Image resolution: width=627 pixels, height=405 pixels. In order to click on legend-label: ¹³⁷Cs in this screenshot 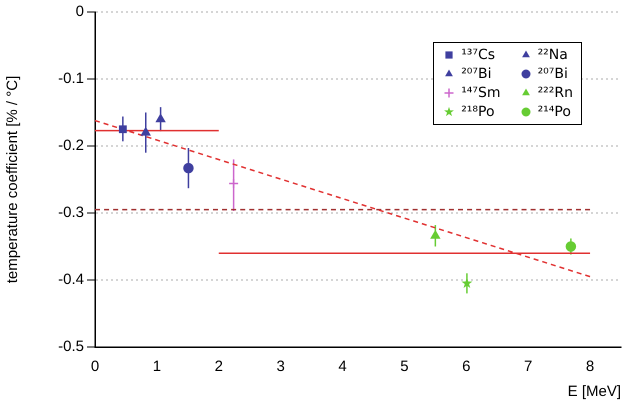, I will do `click(478, 55)`.